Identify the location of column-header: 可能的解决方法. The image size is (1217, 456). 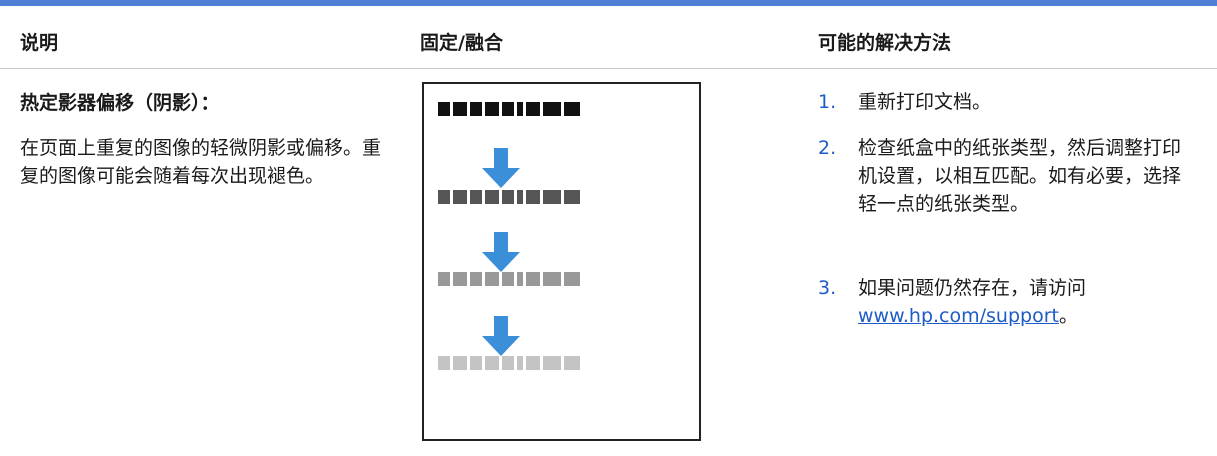
(885, 43).